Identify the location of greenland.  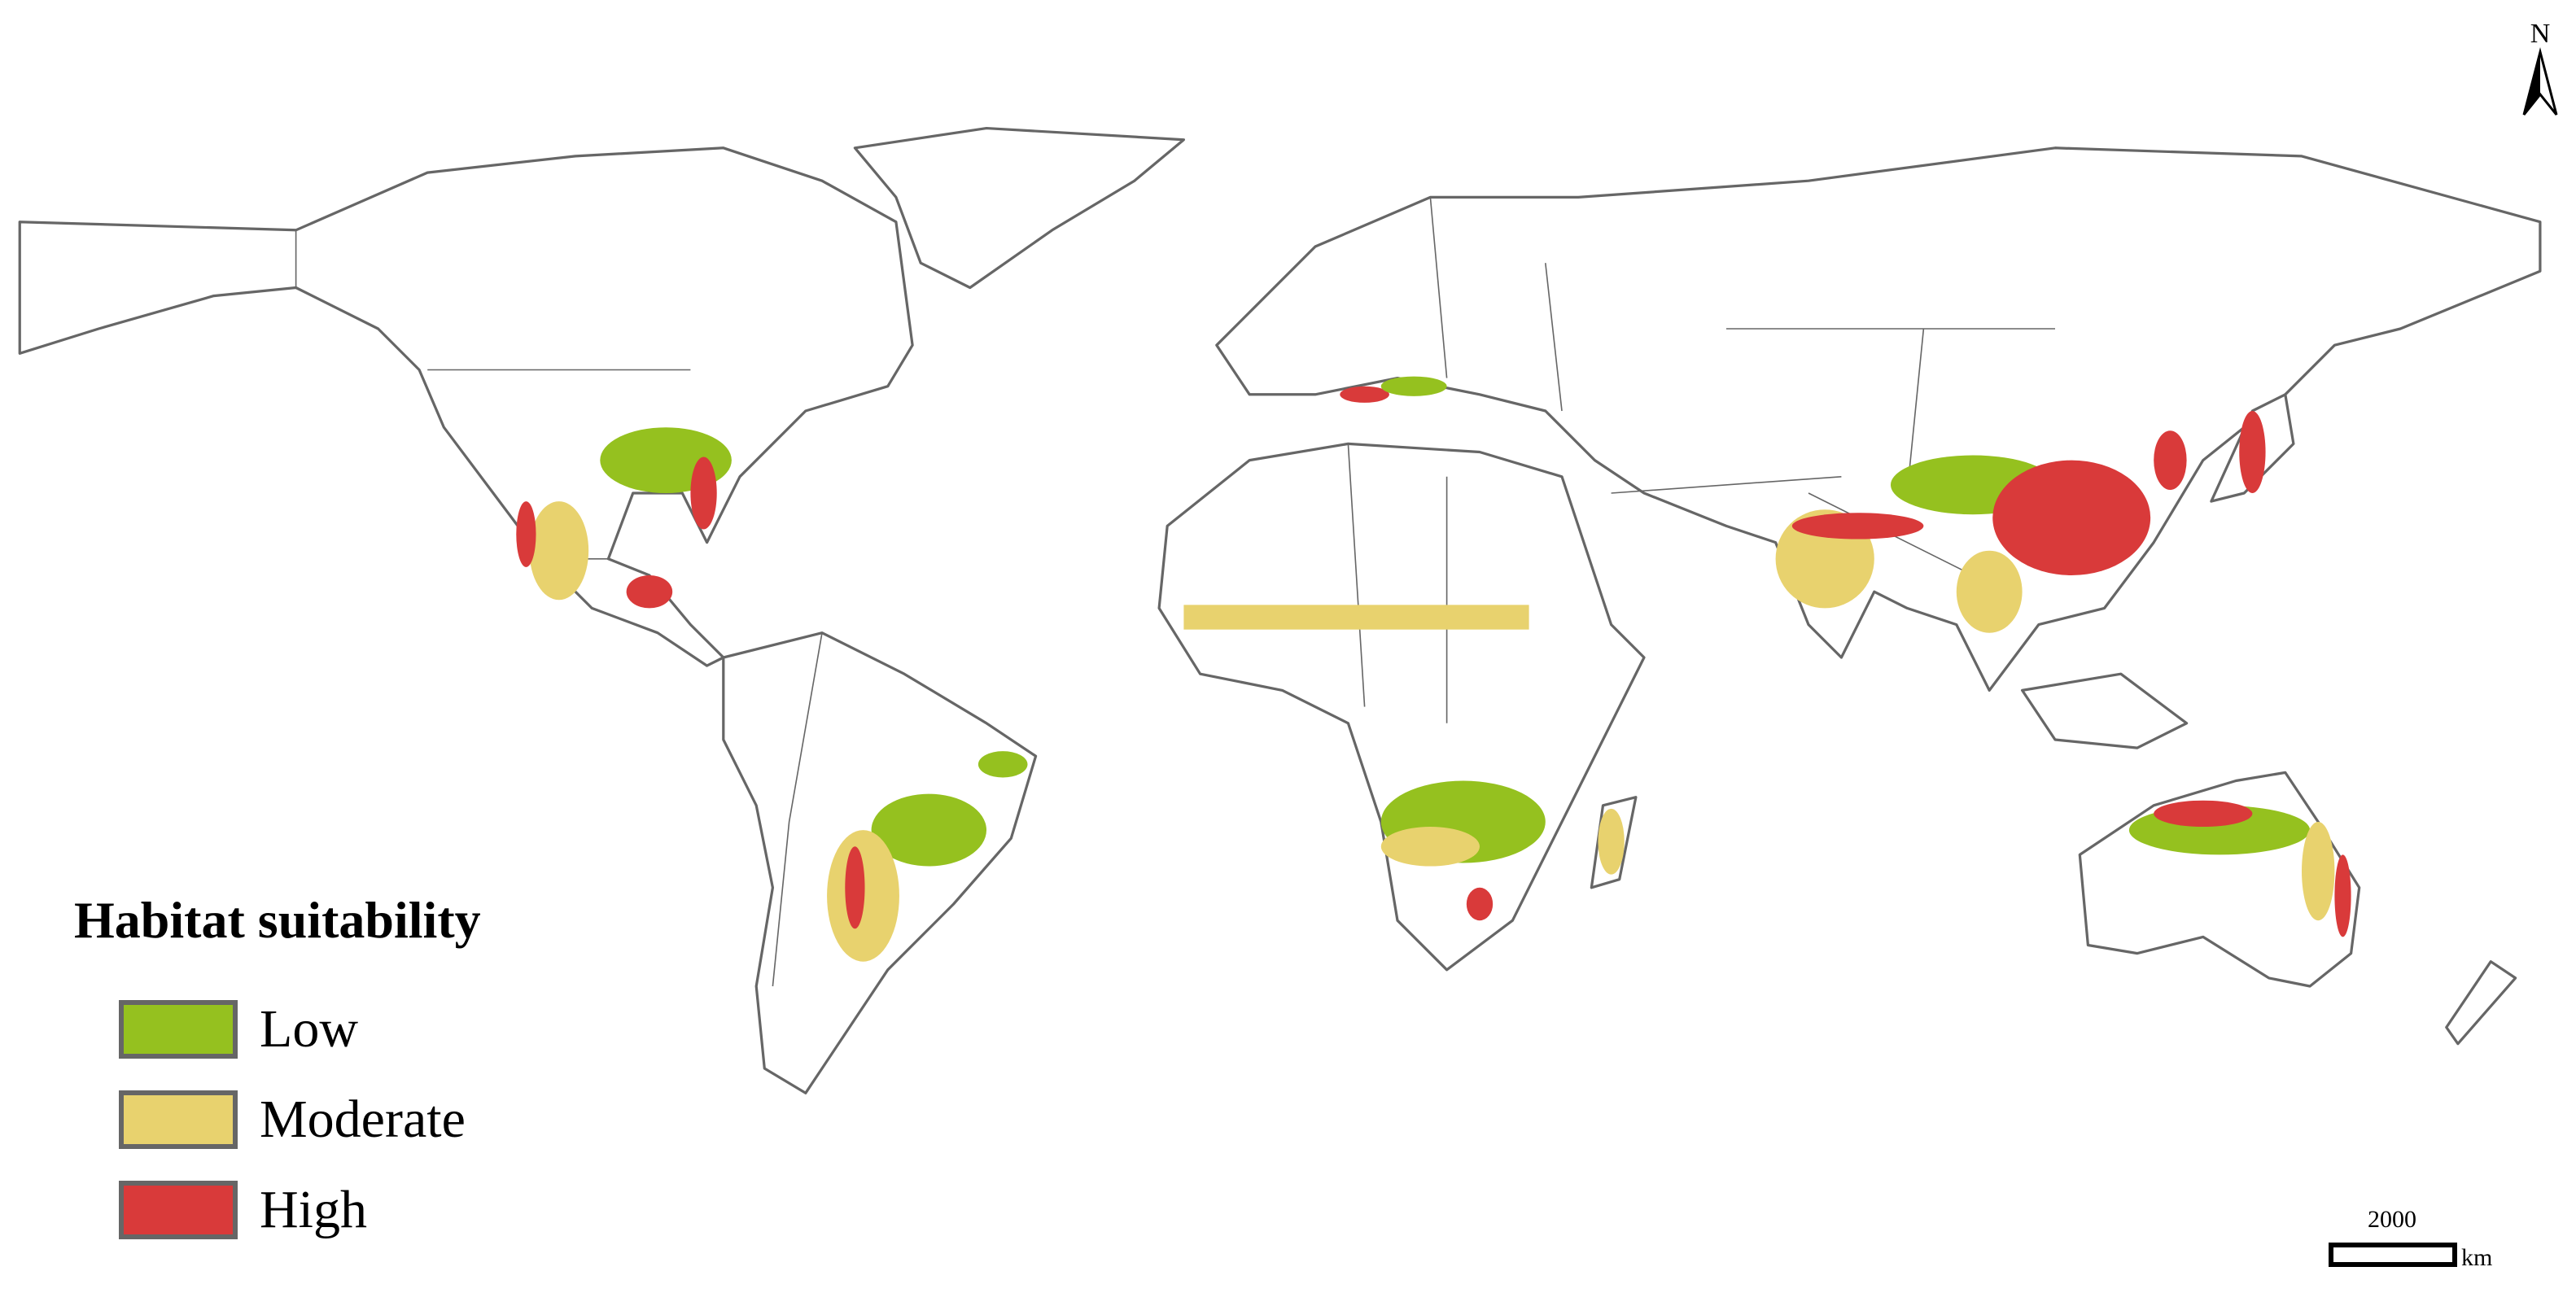
(1019, 208).